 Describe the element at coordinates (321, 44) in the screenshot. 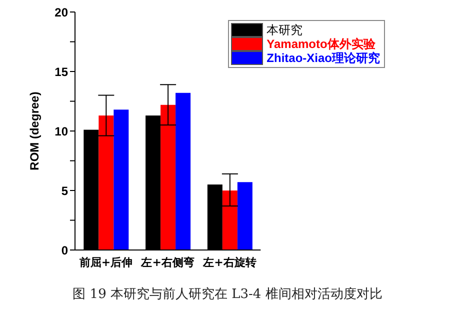

I see `legend-label: Yamamoto体外实验` at that location.